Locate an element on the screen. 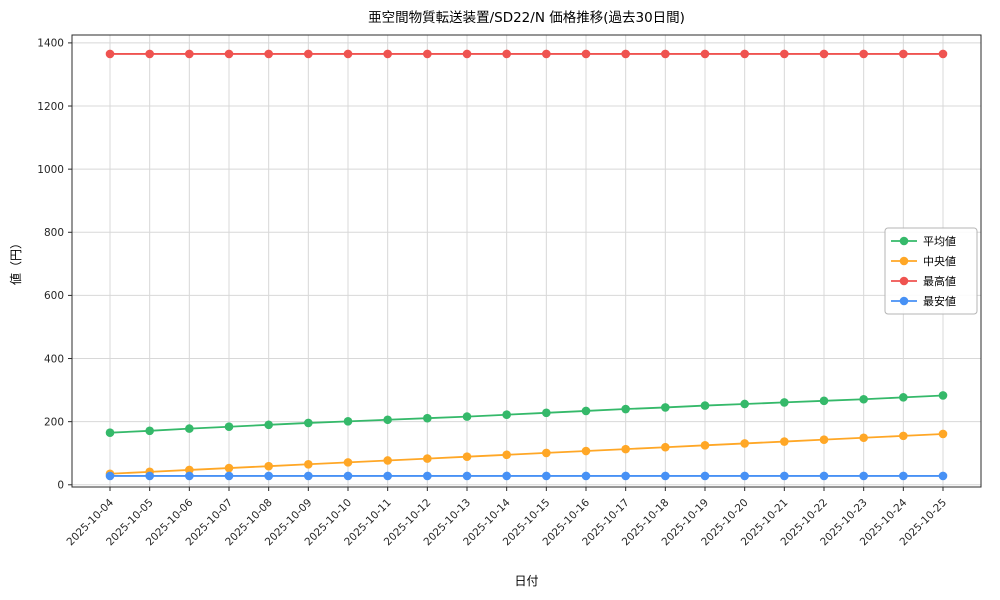  legend-label: 中央値 is located at coordinates (939, 261).